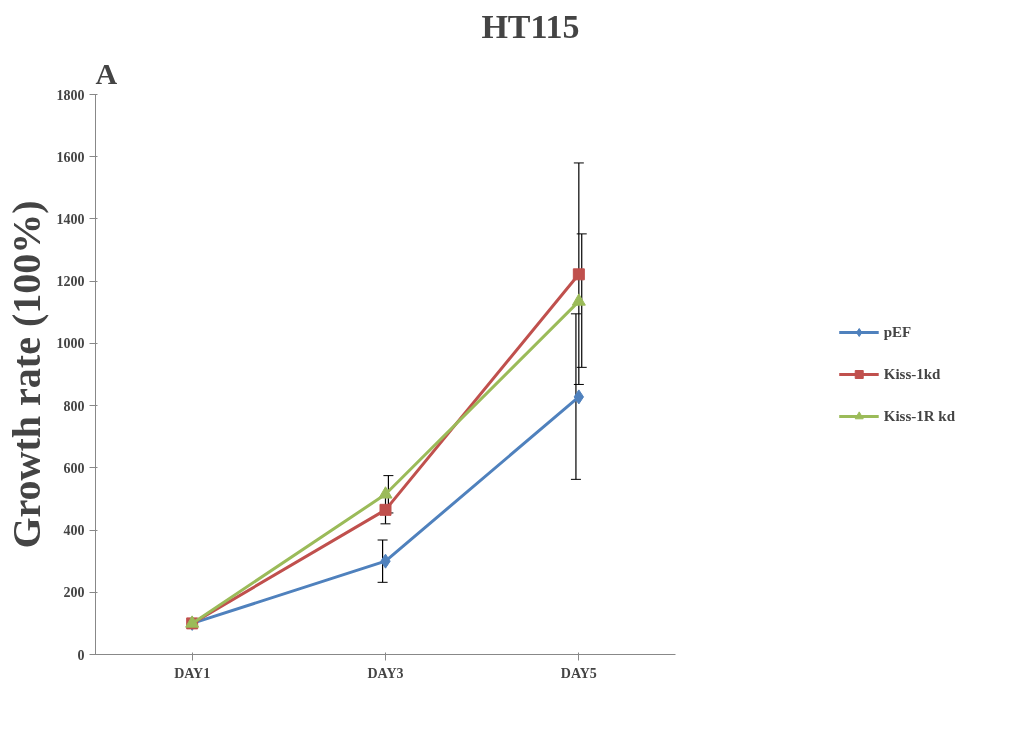  Describe the element at coordinates (26, 374) in the screenshot. I see `y-axis-title: Growth rate (100%)` at that location.